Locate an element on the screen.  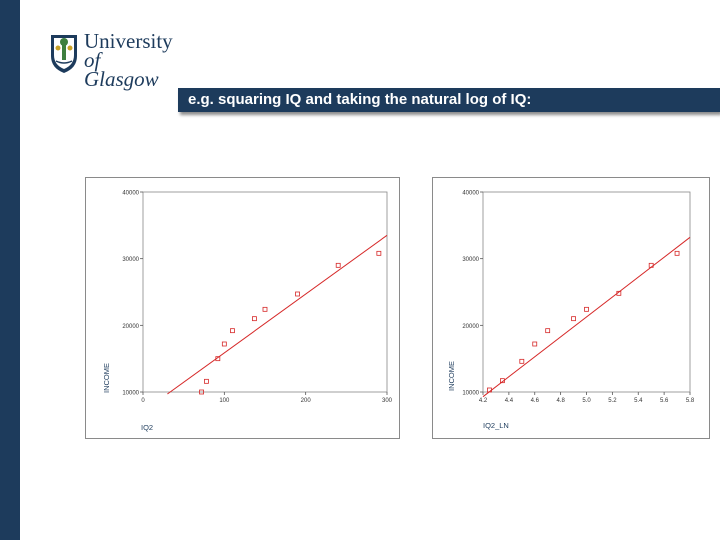
crest-icon is located at coordinates (64, 54).